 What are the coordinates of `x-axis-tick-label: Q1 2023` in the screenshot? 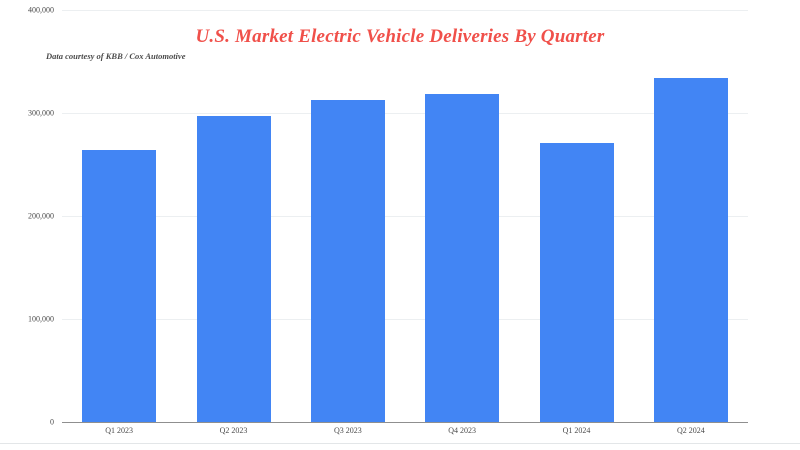 It's located at (119, 430).